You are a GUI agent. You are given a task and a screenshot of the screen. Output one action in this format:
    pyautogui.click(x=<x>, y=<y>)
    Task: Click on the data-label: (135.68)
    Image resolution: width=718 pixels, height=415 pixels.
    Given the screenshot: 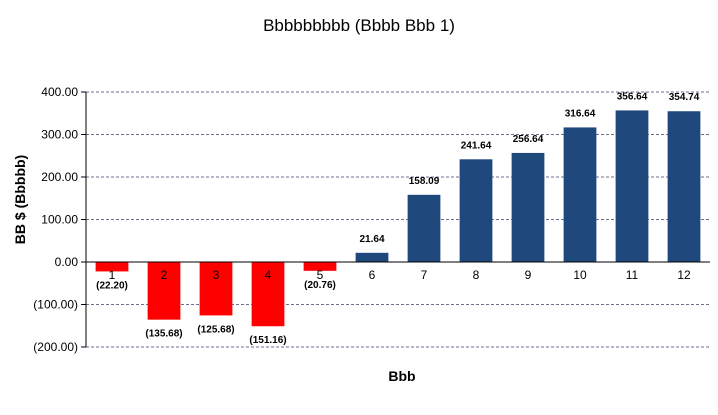 What is the action you would take?
    pyautogui.click(x=163, y=334)
    